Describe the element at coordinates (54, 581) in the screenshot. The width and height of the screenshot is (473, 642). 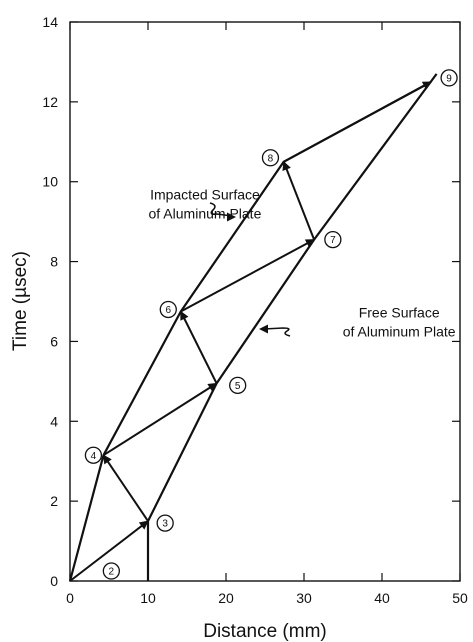
I see `y-tick-label: 0` at that location.